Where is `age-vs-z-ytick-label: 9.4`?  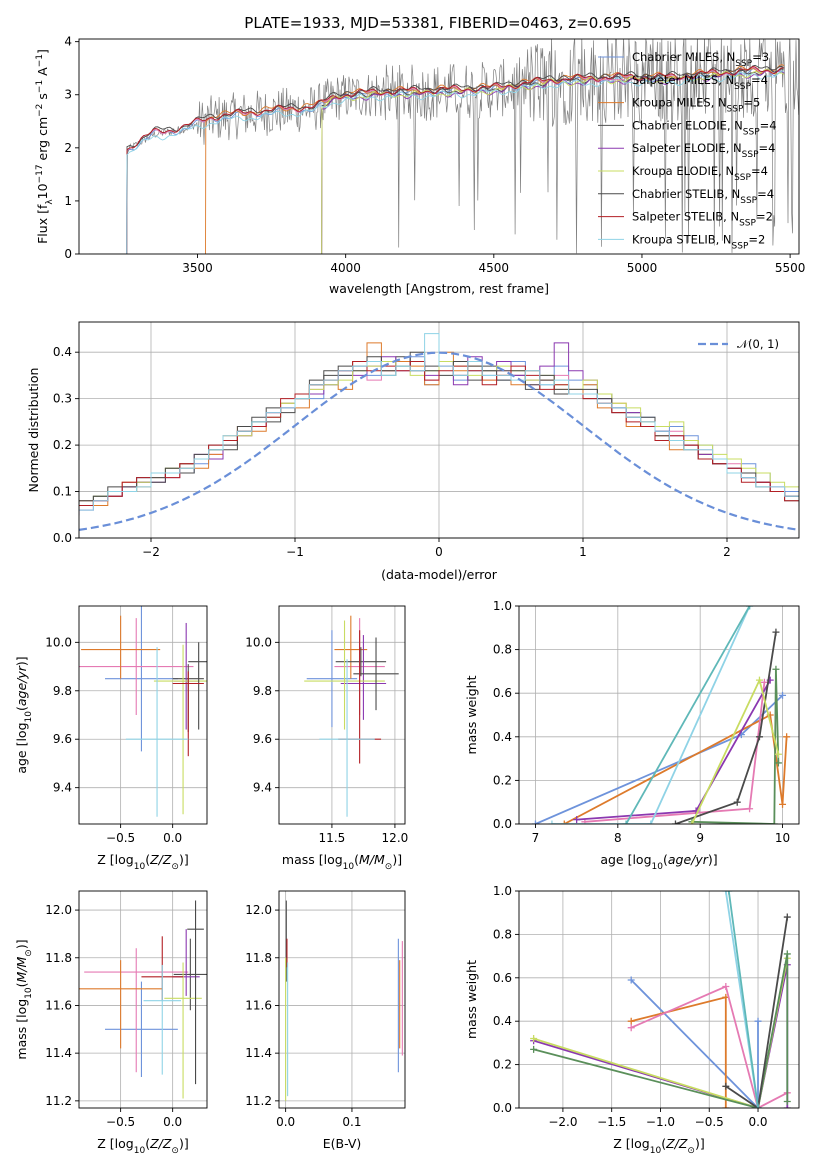
age-vs-z-ytick-label: 9.4 is located at coordinates (62, 788).